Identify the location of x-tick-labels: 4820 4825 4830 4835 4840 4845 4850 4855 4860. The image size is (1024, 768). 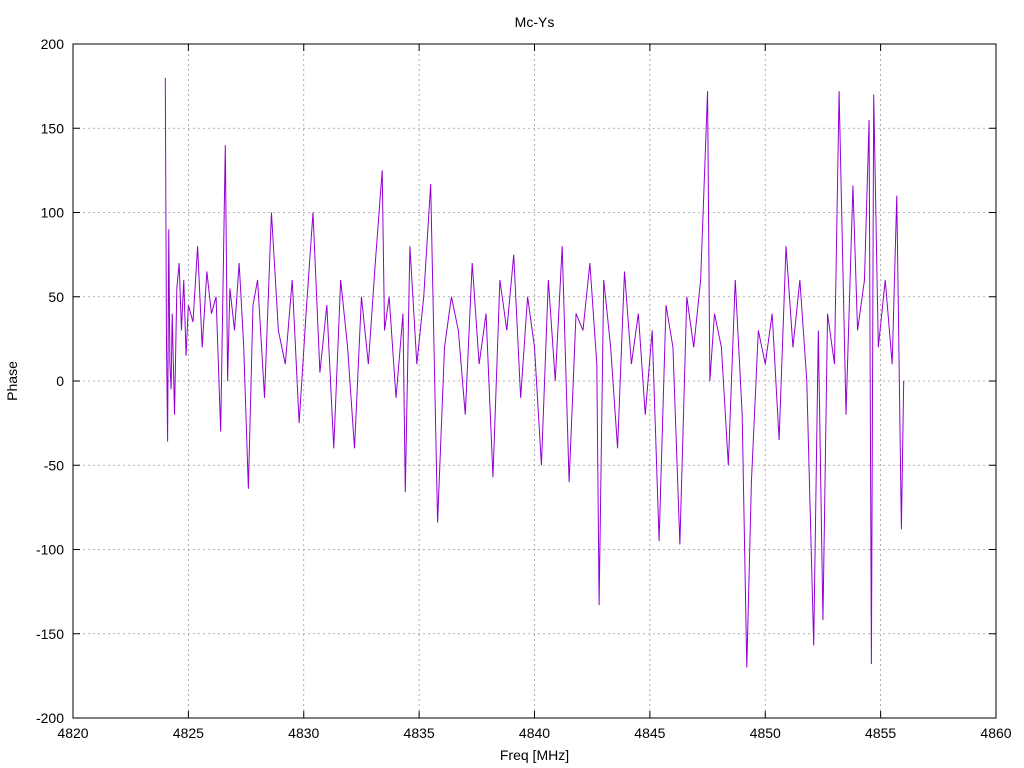
(534, 733).